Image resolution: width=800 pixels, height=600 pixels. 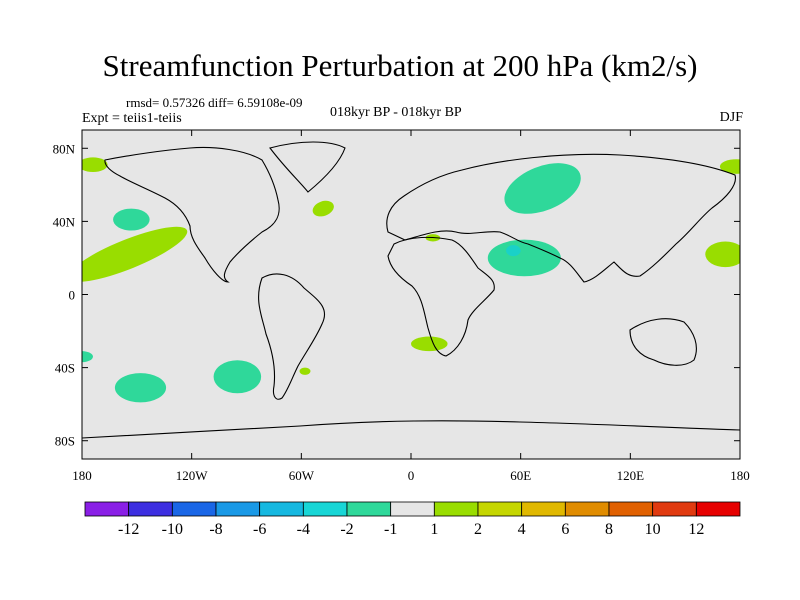 I want to click on lon-tick-label: 120E, so click(x=631, y=475).